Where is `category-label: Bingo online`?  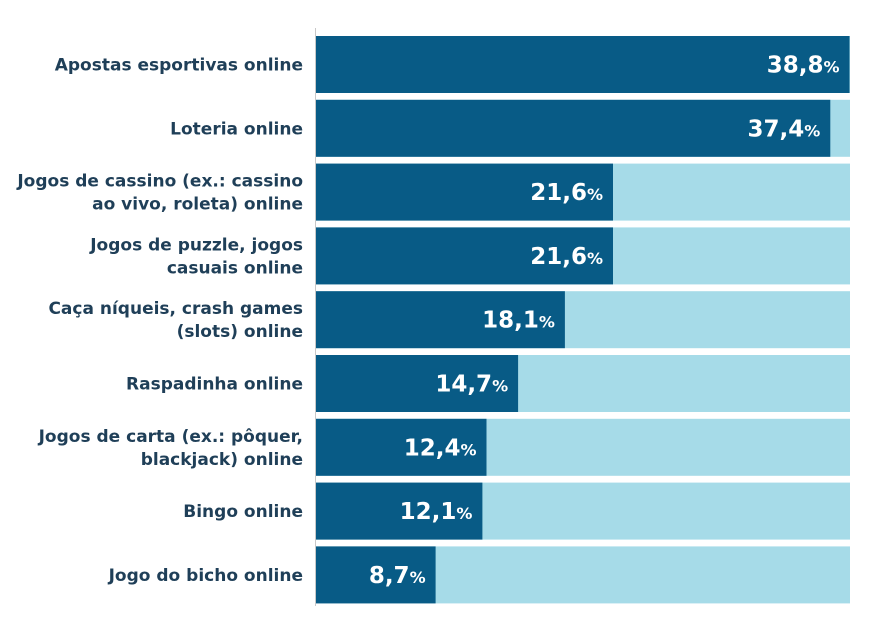 category-label: Bingo online is located at coordinates (243, 512).